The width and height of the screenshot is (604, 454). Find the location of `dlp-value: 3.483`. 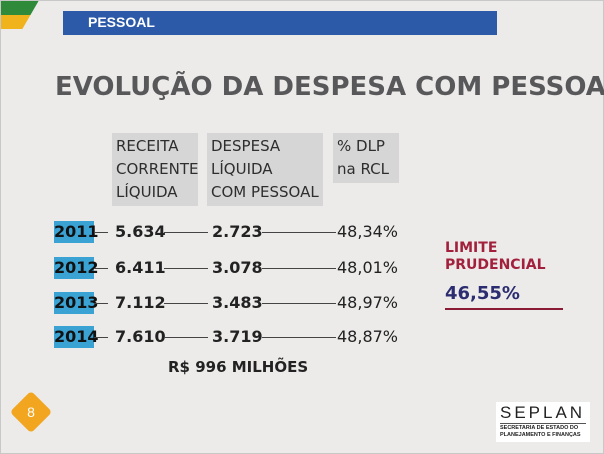

dlp-value: 3.483 is located at coordinates (237, 302).